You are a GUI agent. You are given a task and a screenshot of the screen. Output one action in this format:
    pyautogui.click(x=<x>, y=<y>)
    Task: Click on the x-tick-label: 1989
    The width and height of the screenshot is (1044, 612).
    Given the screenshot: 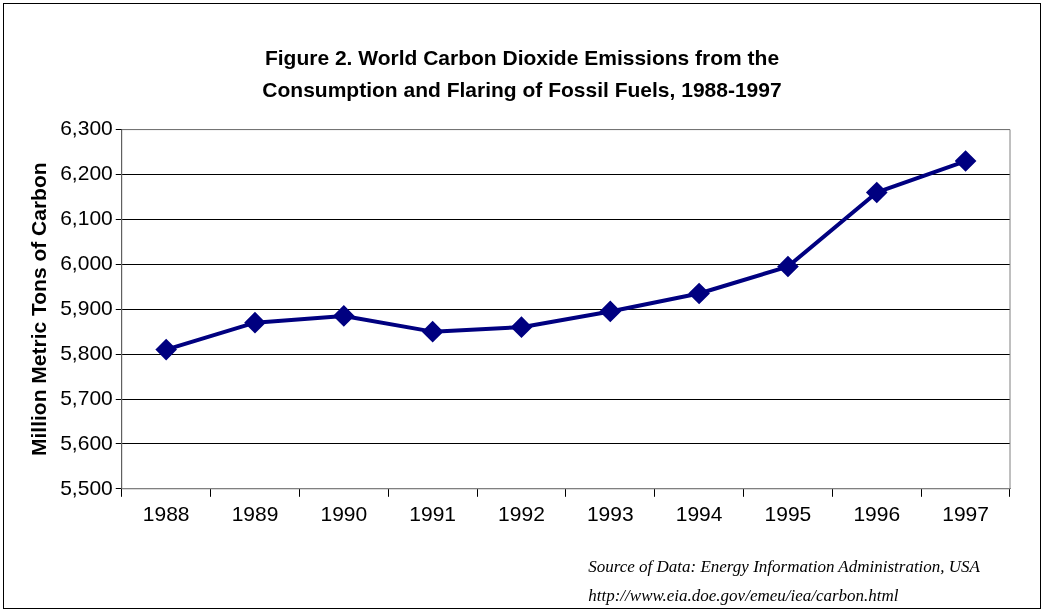 What is the action you would take?
    pyautogui.click(x=255, y=514)
    